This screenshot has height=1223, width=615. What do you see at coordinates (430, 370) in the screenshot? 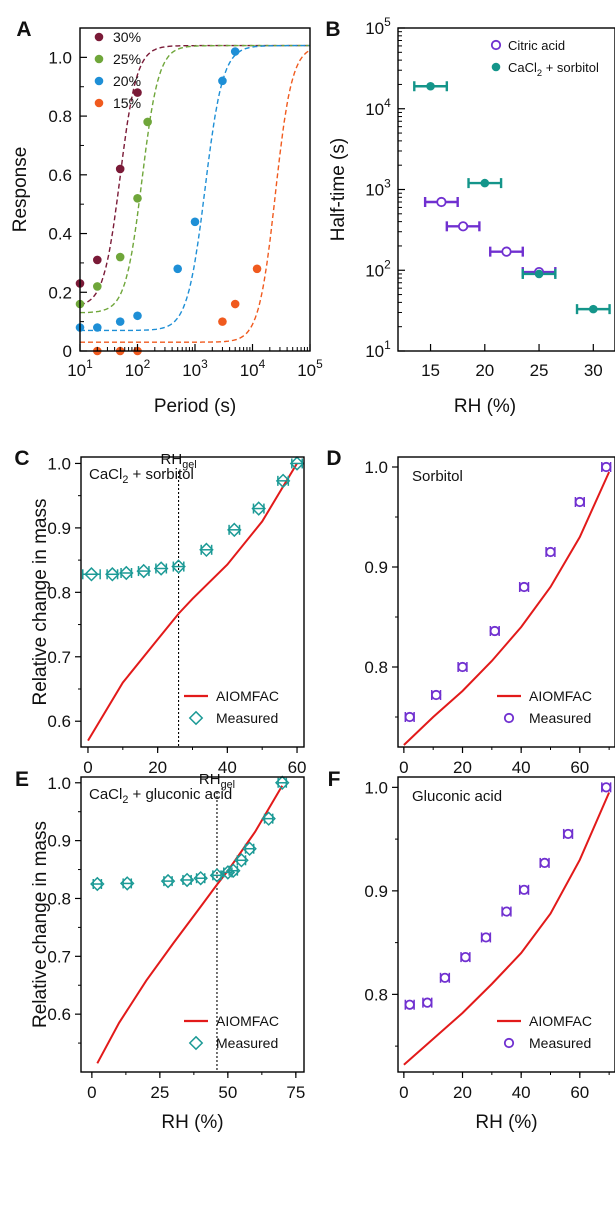
I see `x-tick-label: 15` at bounding box center [430, 370].